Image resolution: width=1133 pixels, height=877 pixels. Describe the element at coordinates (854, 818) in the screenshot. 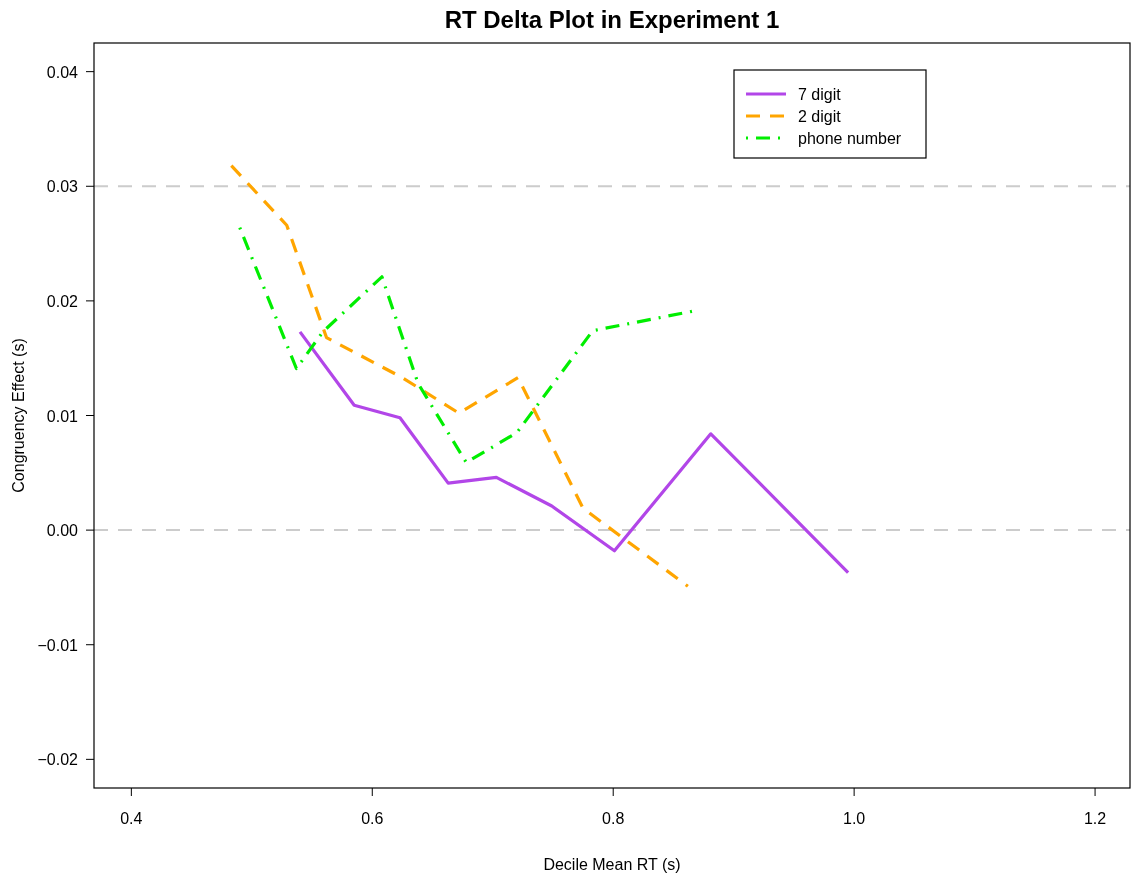

I see `x-tick-label: 1.0` at that location.